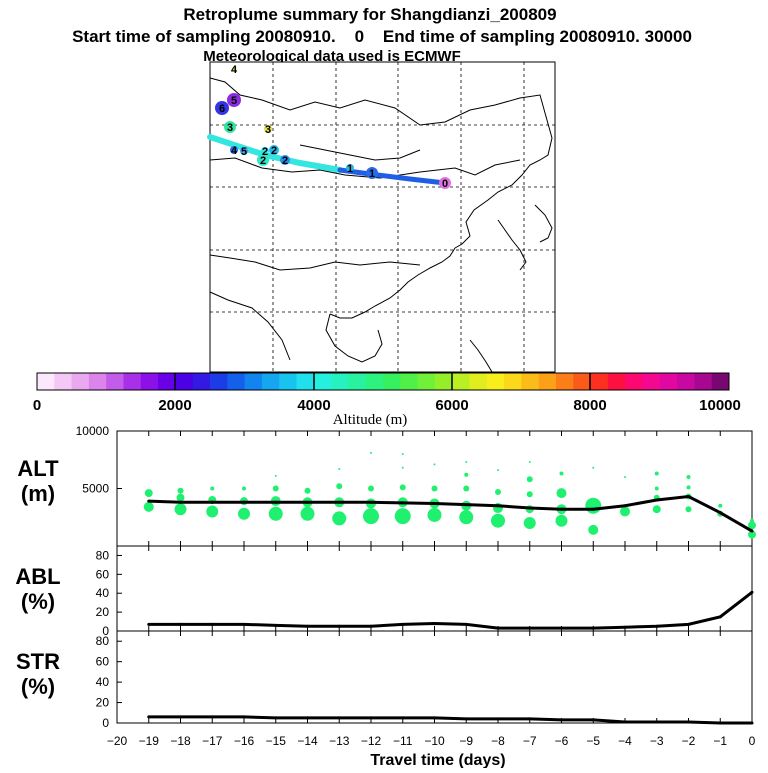 The width and height of the screenshot is (768, 773). Describe the element at coordinates (387, 400) in the screenshot. I see `altitude-colorbar: 0 2000 4000 6000 8000 10000 Altitude (m)` at that location.